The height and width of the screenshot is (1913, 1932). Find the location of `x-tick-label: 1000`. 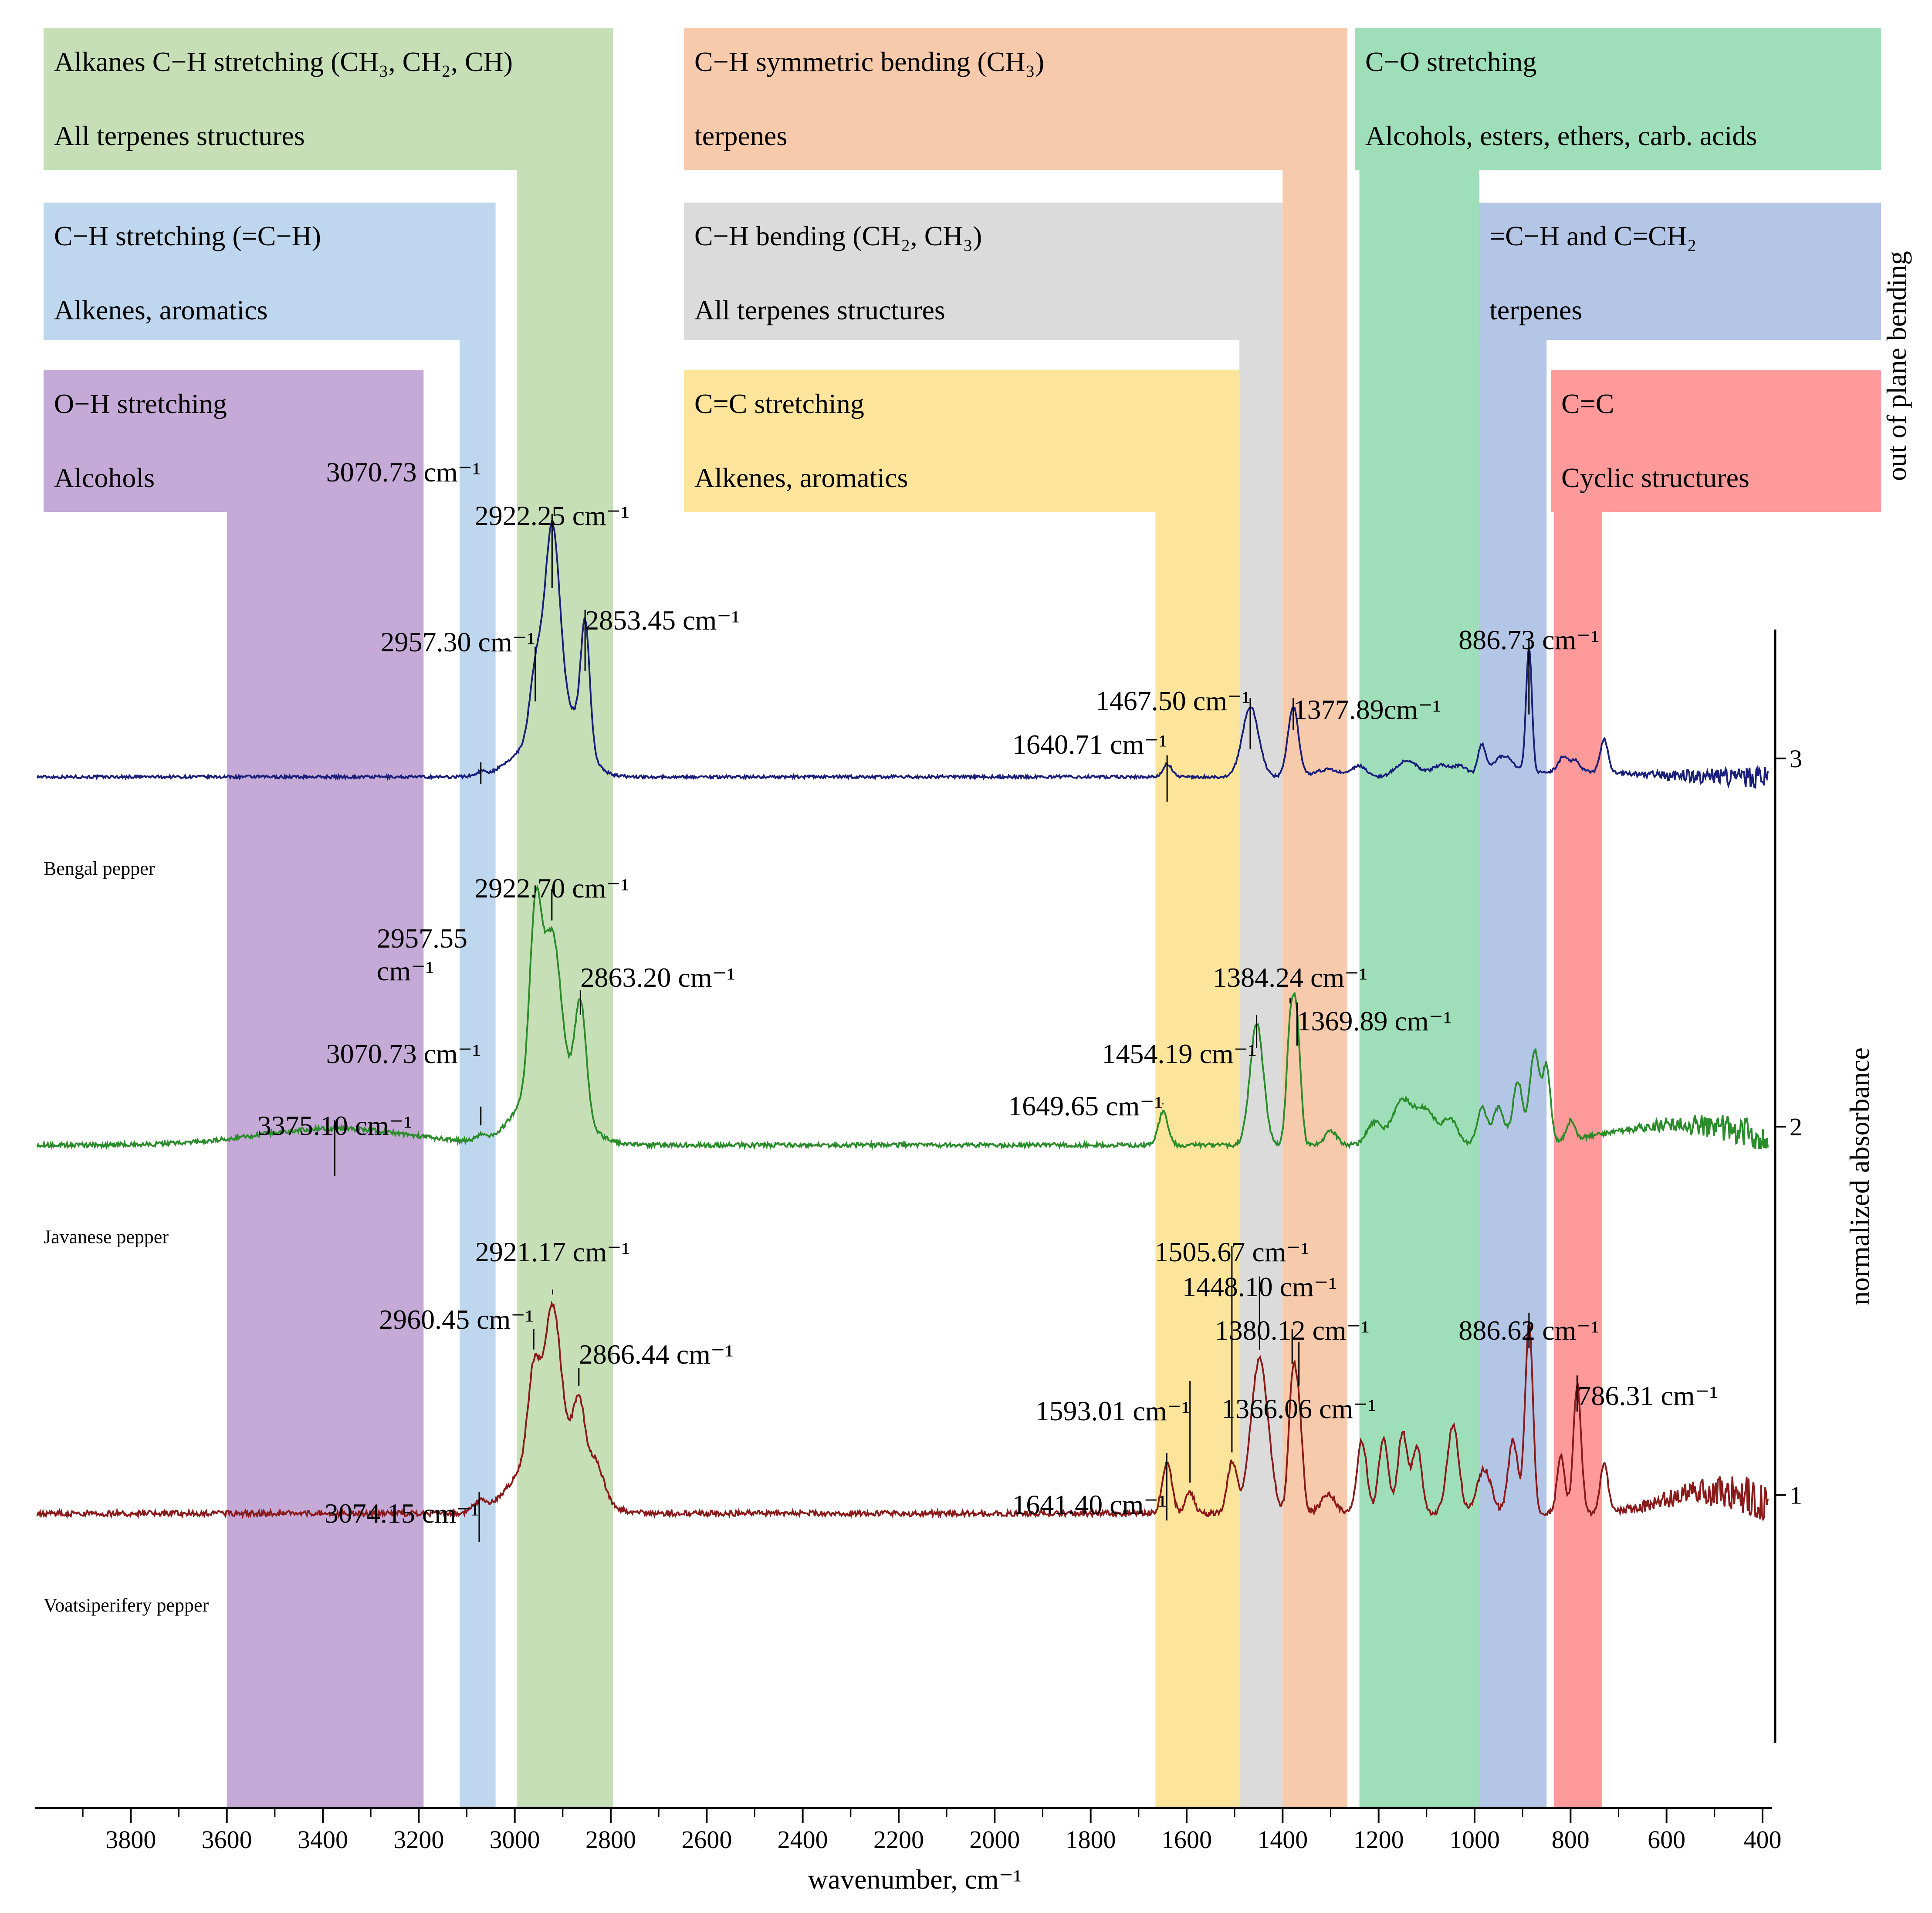

x-tick-label: 1000 is located at coordinates (1474, 1839).